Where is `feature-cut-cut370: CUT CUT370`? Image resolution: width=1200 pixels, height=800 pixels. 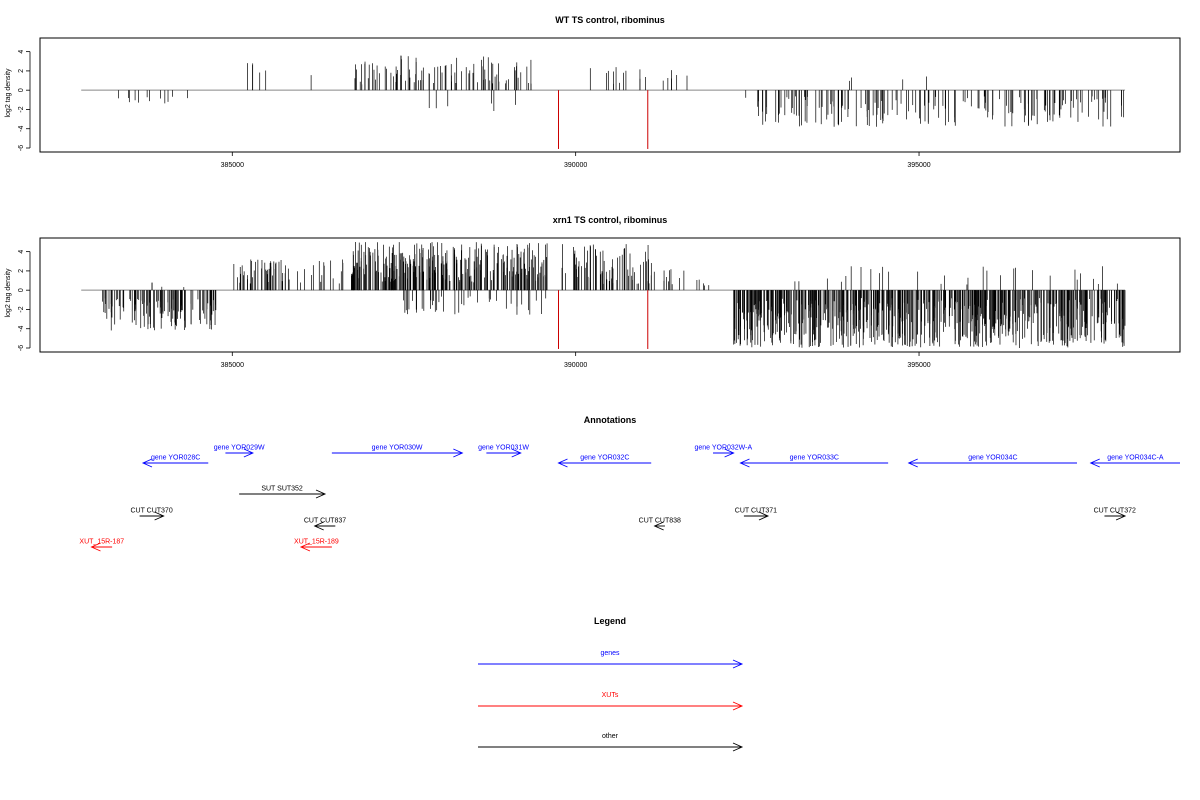 feature-cut-cut370: CUT CUT370 is located at coordinates (151, 514).